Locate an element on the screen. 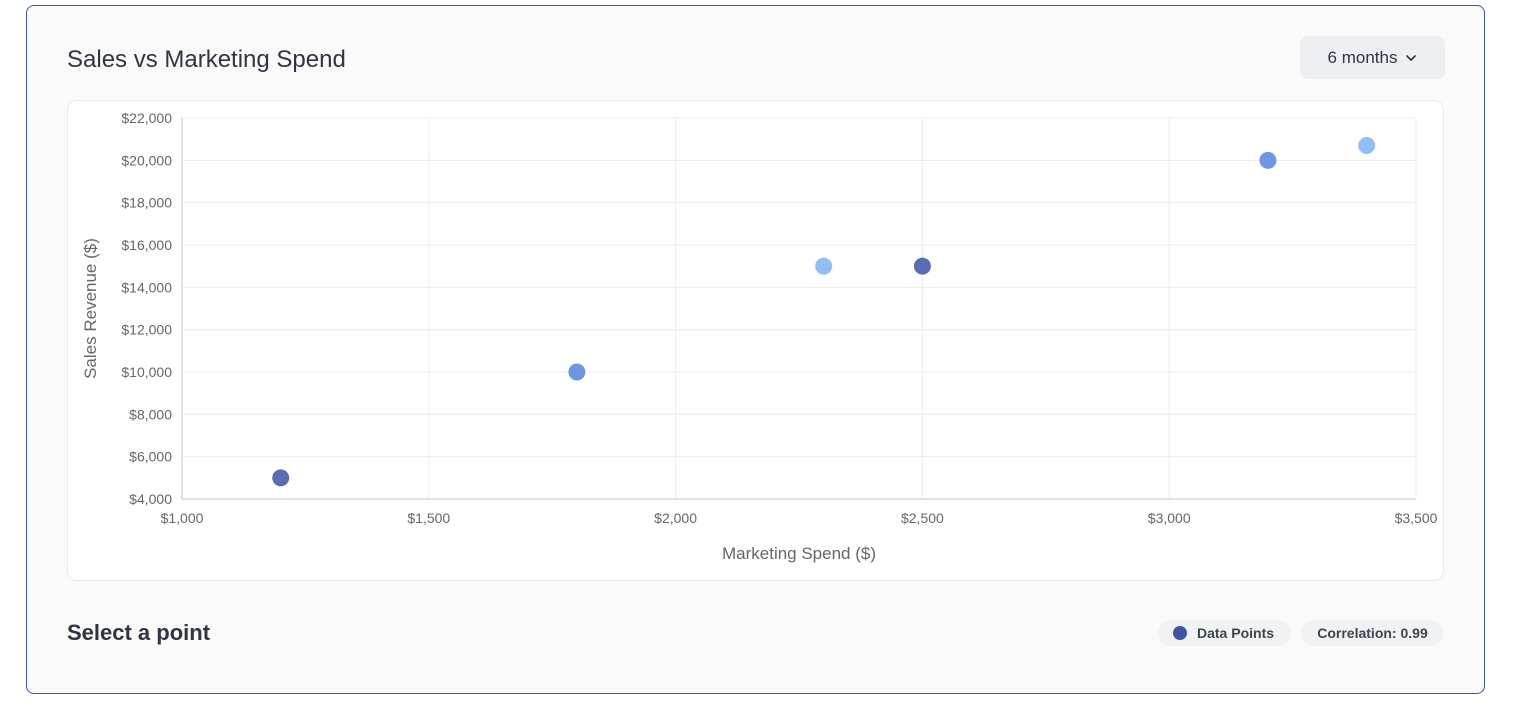  y-tick-label: $20,000 is located at coordinates (146, 160).